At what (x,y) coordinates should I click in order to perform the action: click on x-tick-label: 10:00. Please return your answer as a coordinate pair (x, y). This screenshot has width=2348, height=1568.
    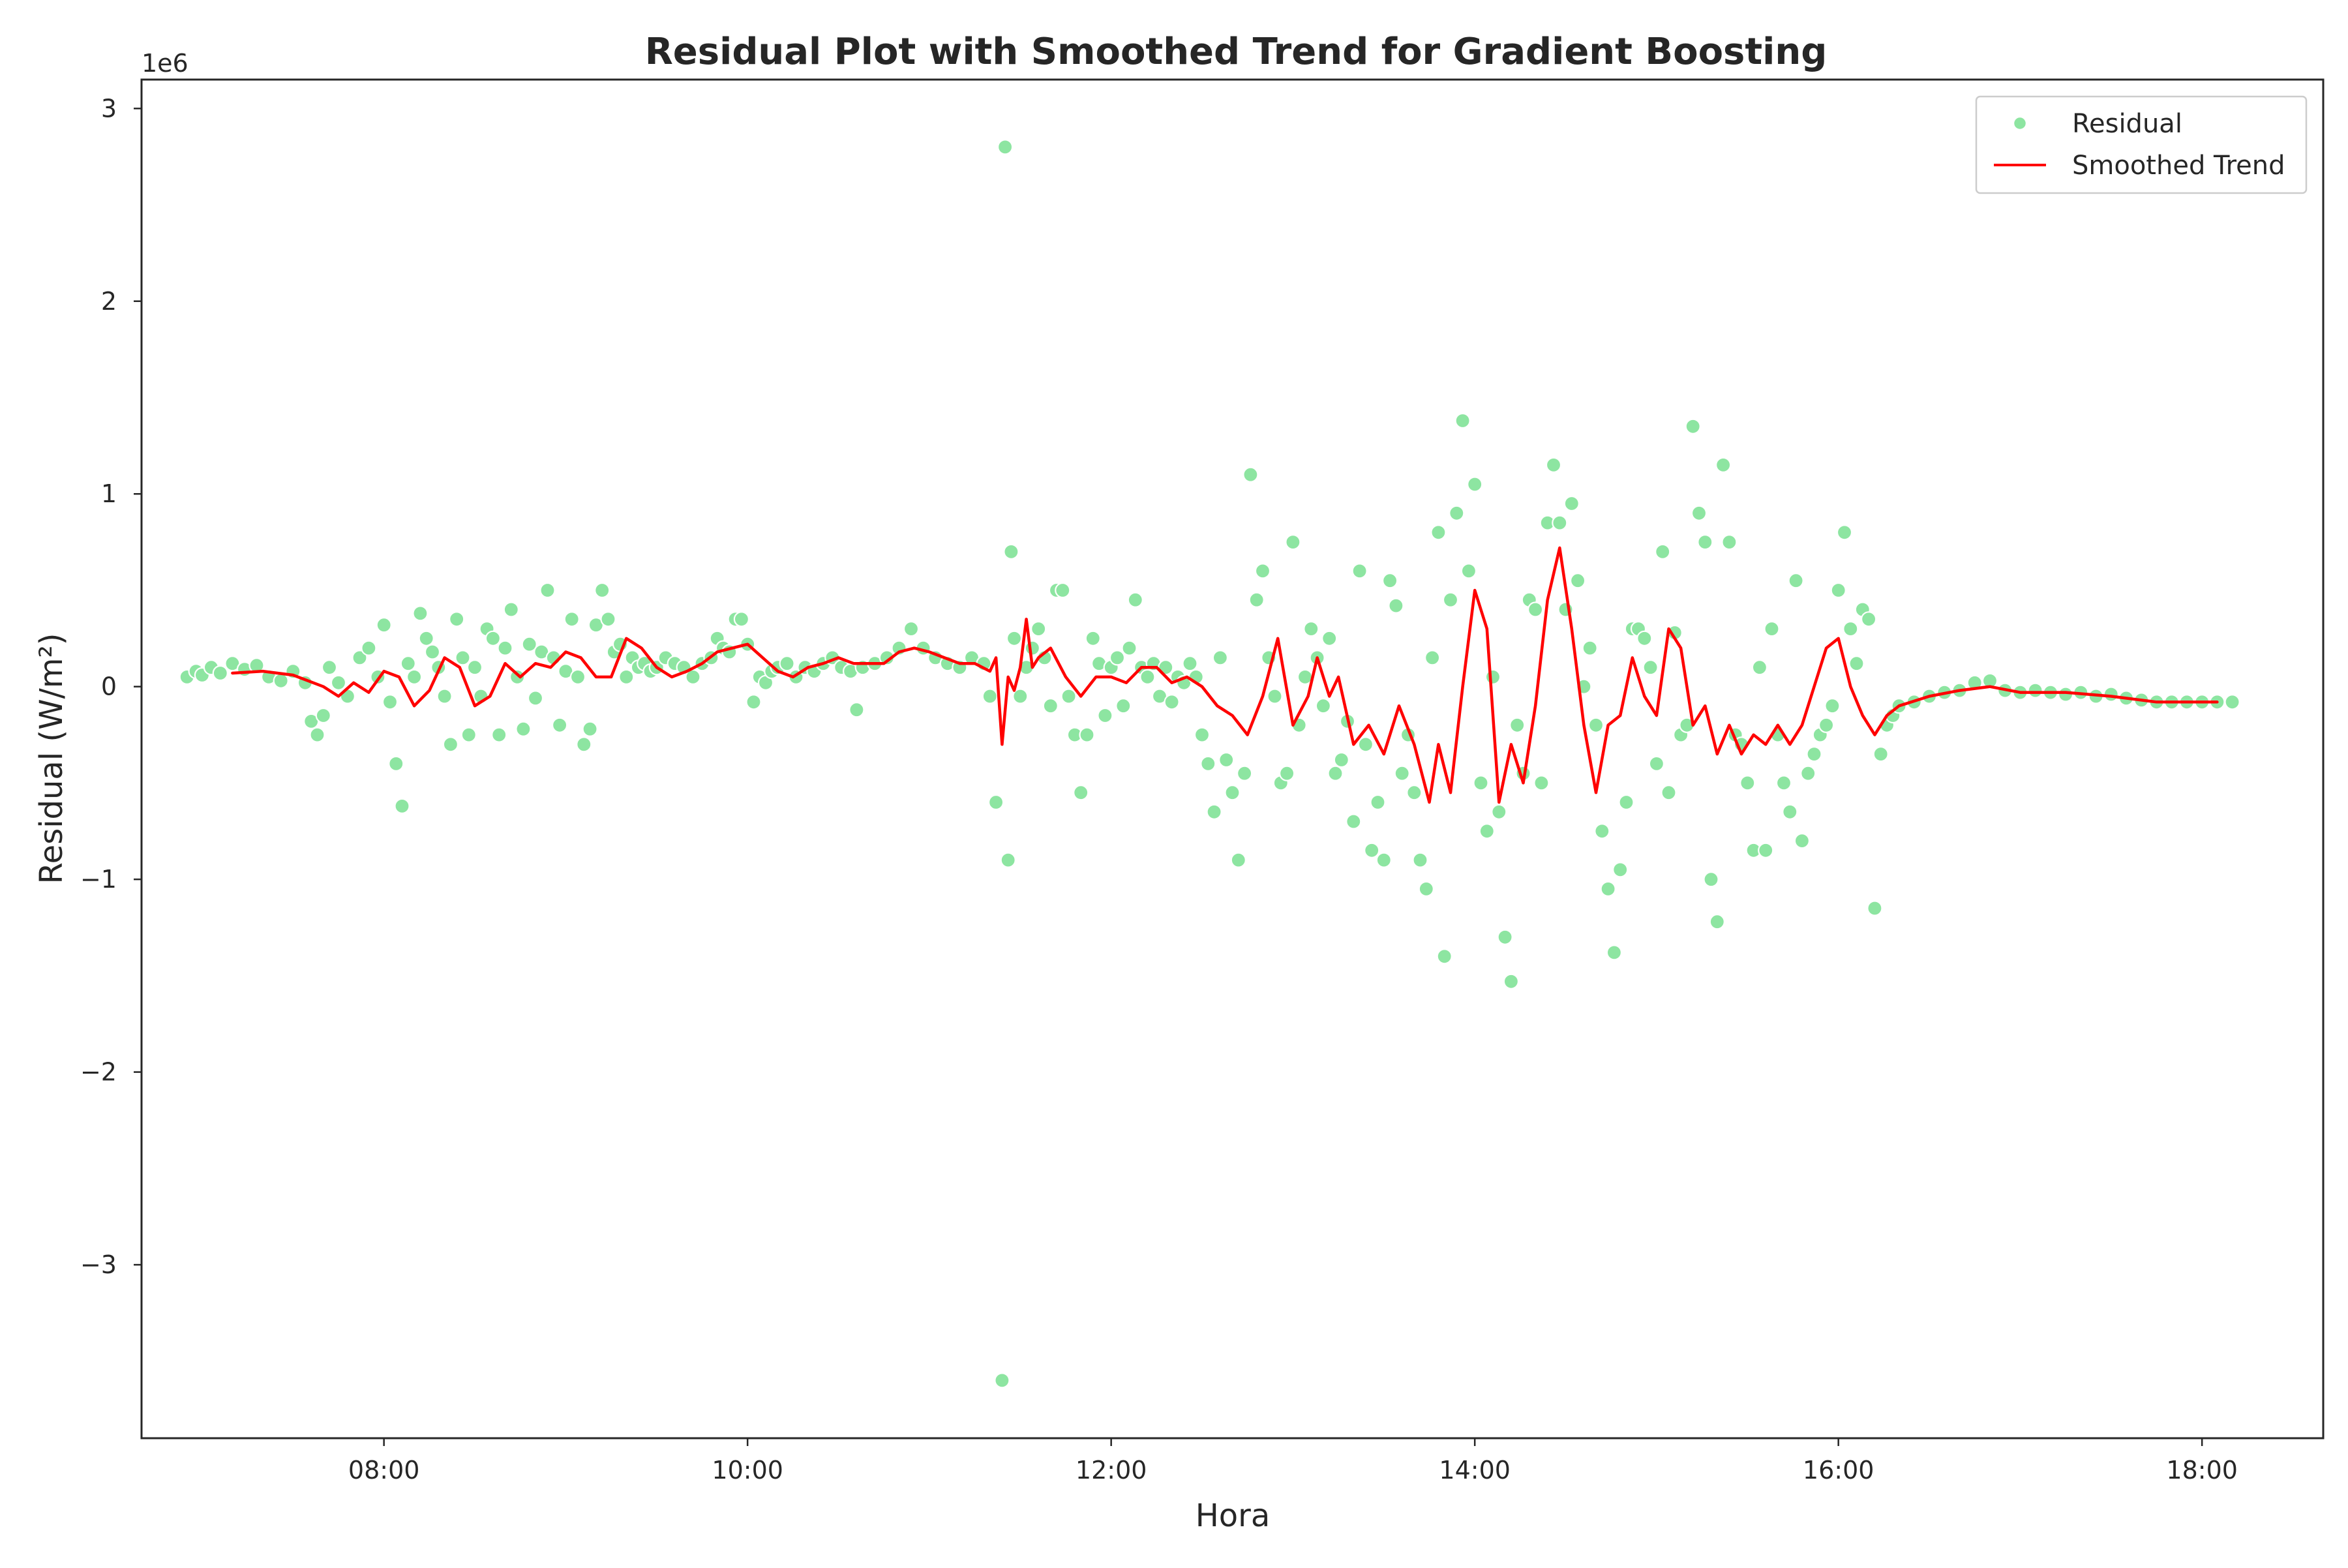
    Looking at the image, I should click on (748, 1470).